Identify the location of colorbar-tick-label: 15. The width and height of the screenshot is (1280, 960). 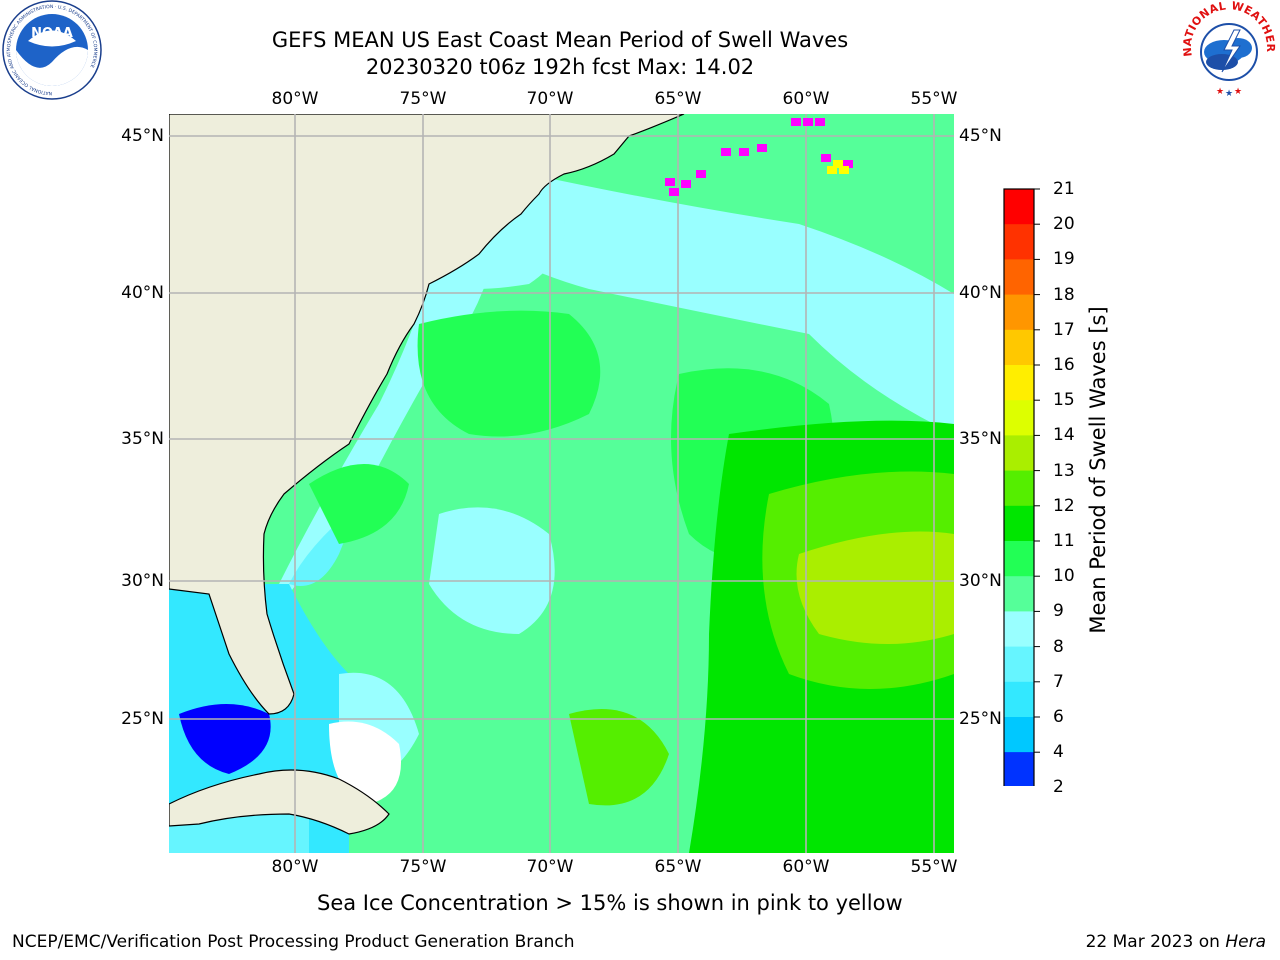
(1064, 400).